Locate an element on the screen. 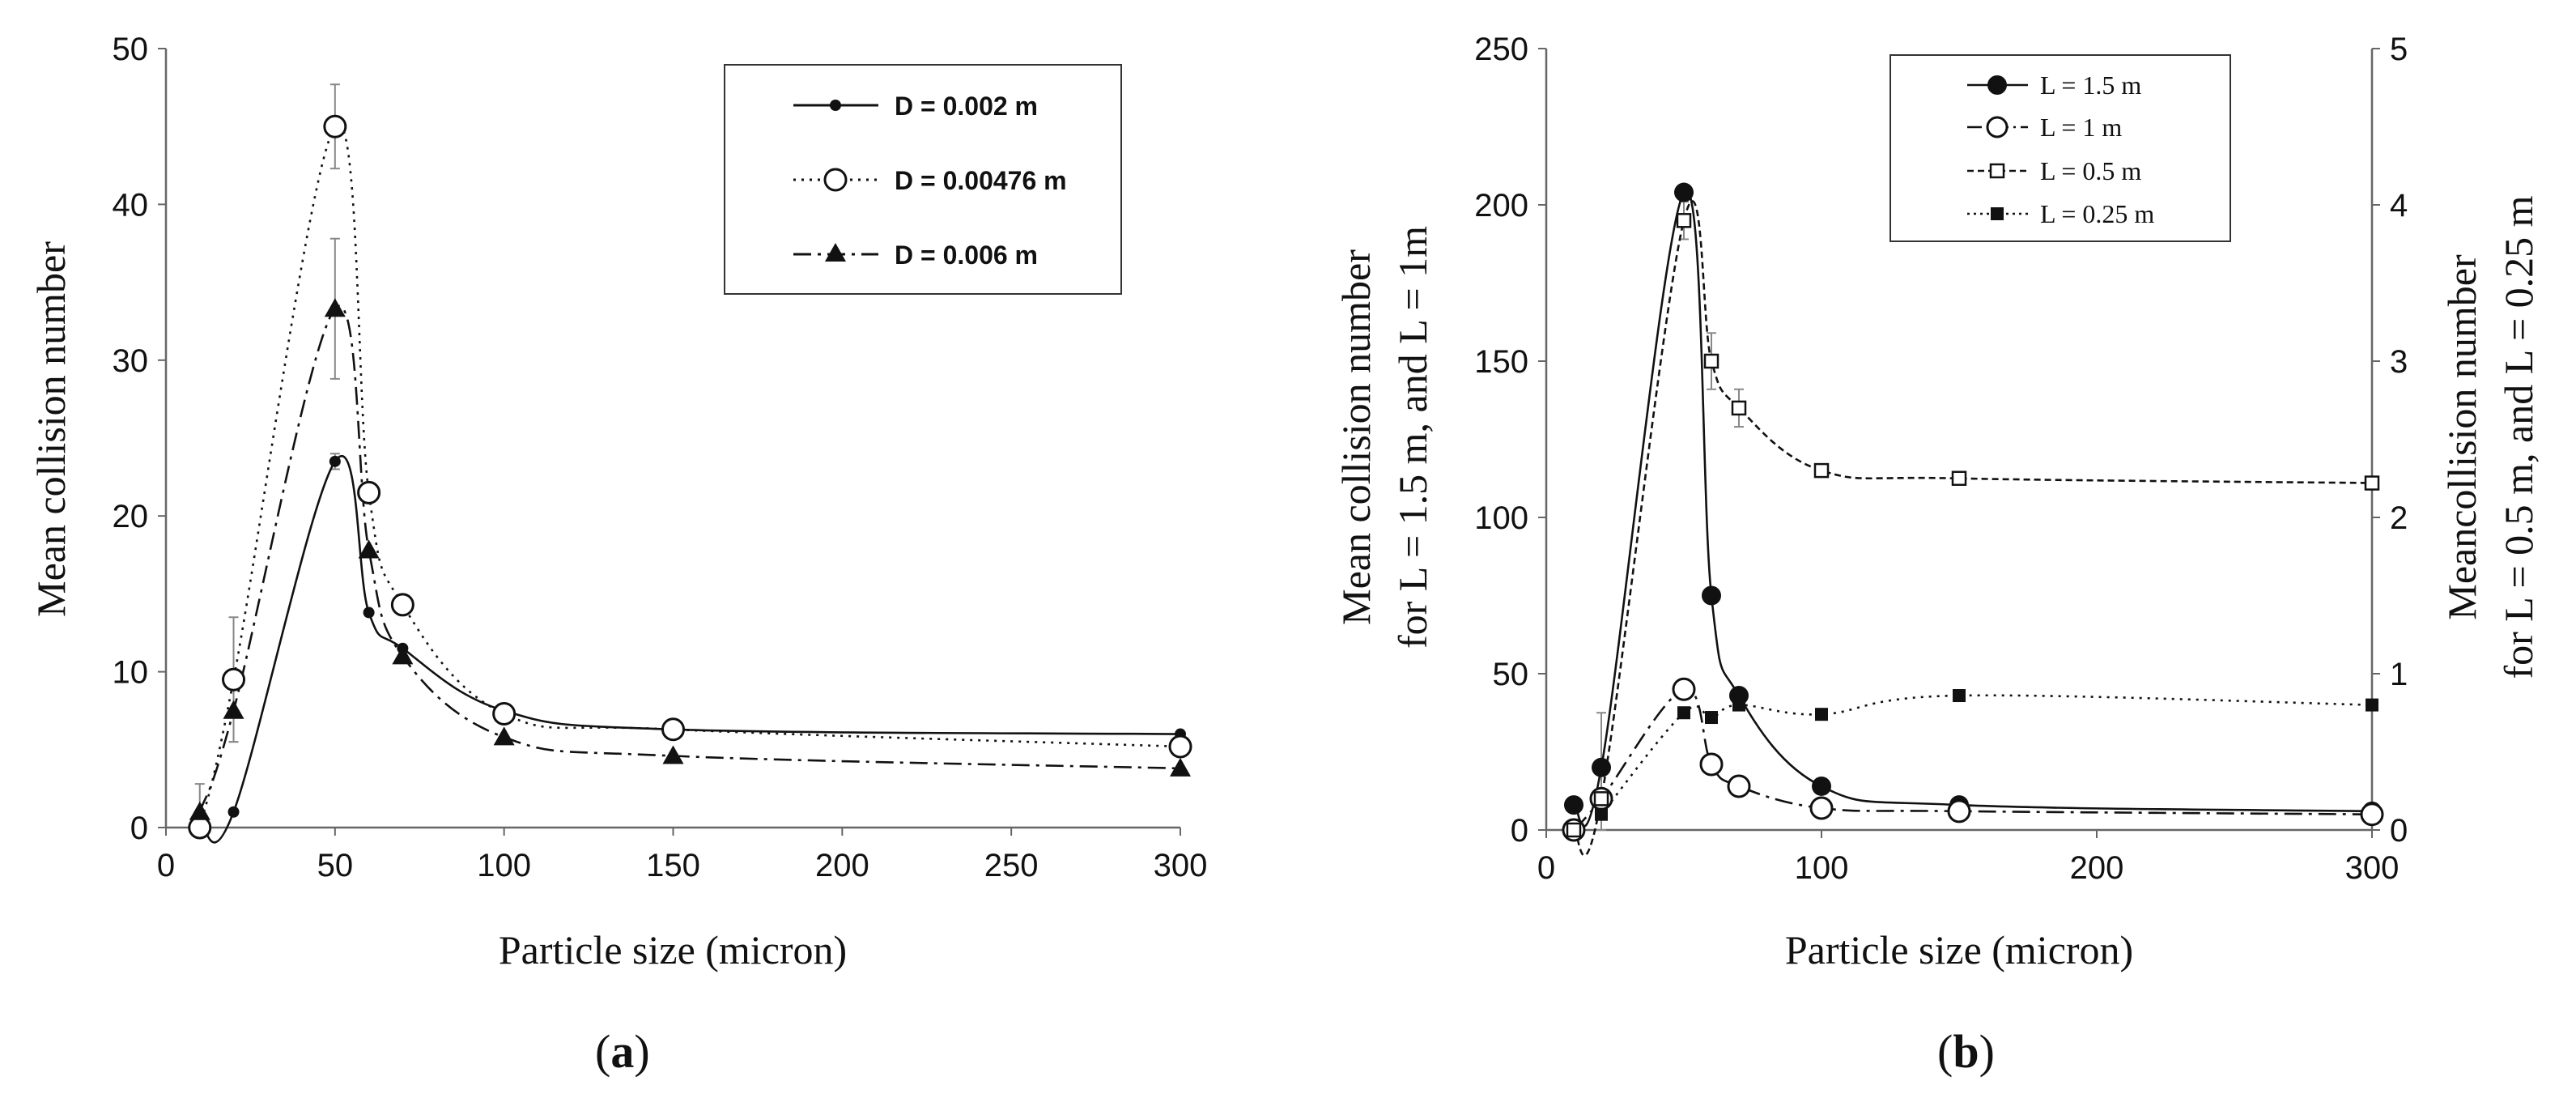  y-right-tick-label: 3 is located at coordinates (2399, 362).